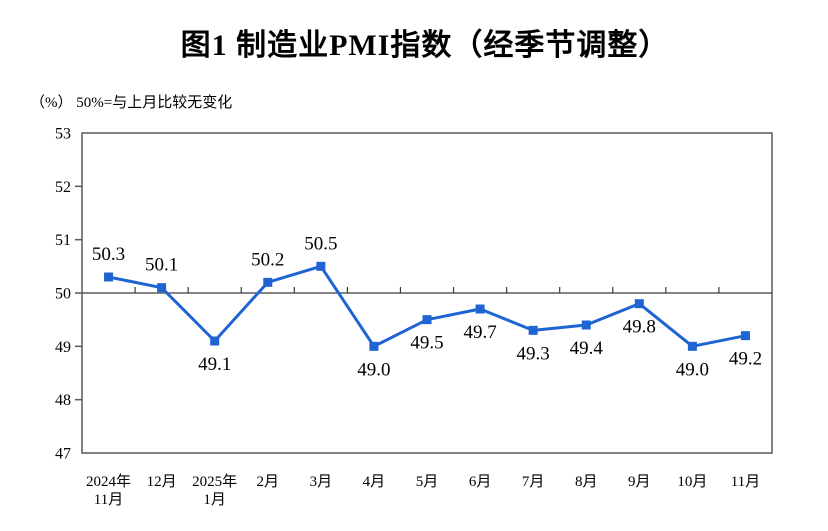 Image resolution: width=828 pixels, height=531 pixels. Describe the element at coordinates (425, 45) in the screenshot. I see `chart-title: 图1 制造业PMI指数（经季节调整）` at that location.